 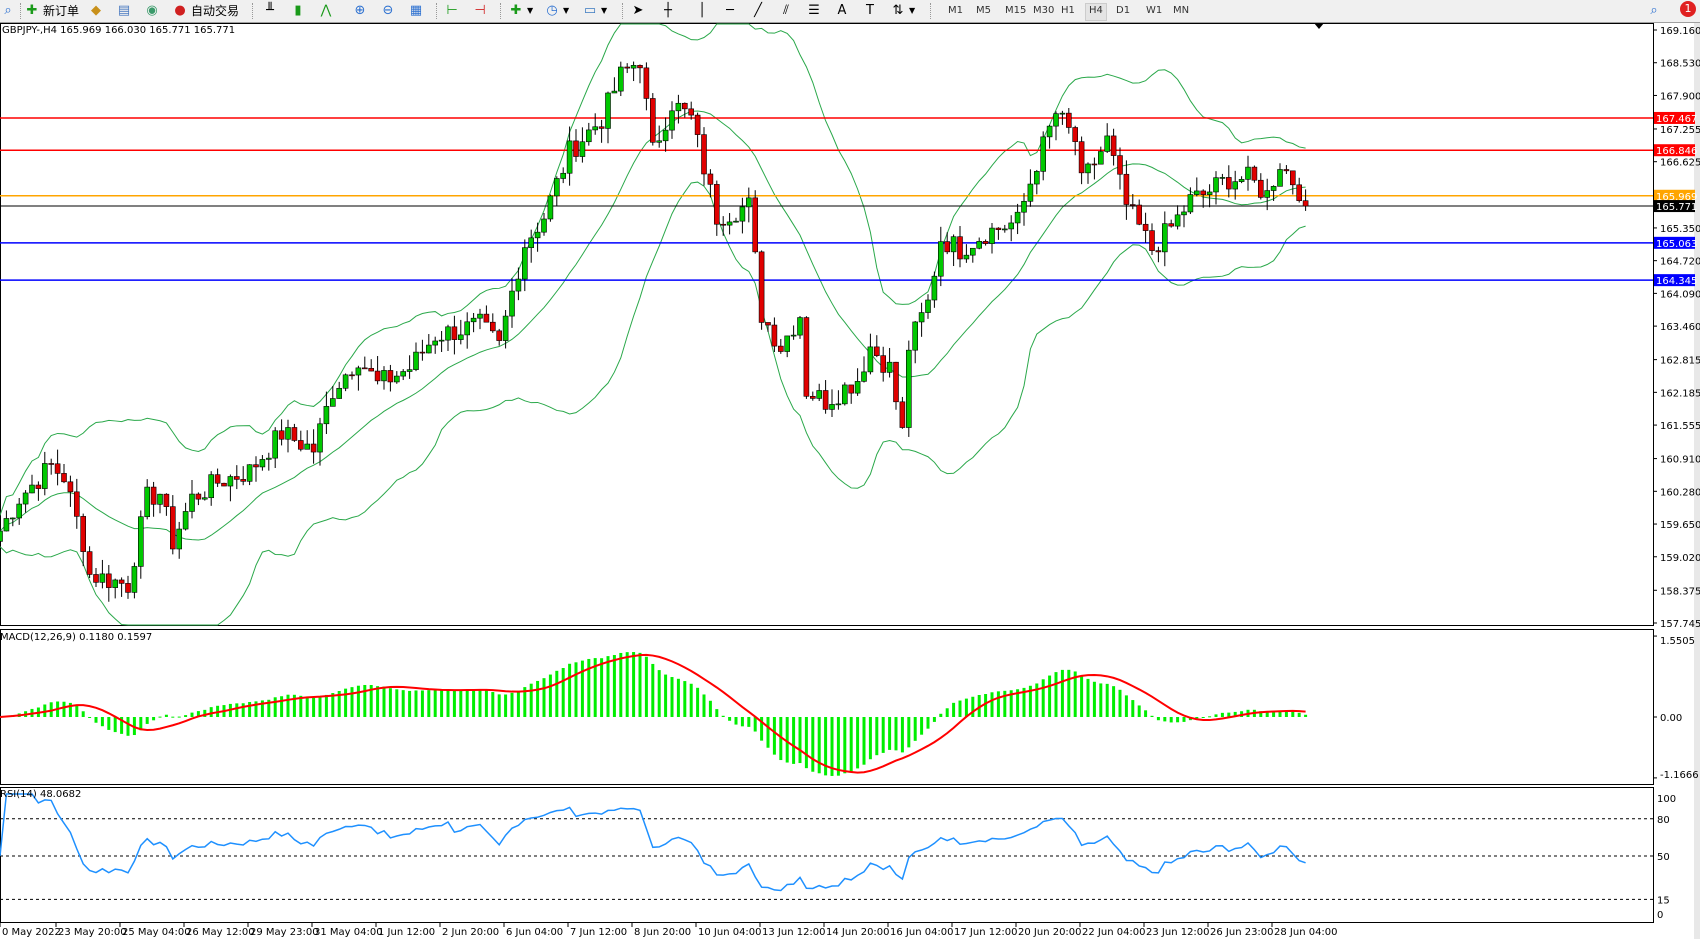 What do you see at coordinates (1123, 10) in the screenshot?
I see `timeframe-d1: D1` at bounding box center [1123, 10].